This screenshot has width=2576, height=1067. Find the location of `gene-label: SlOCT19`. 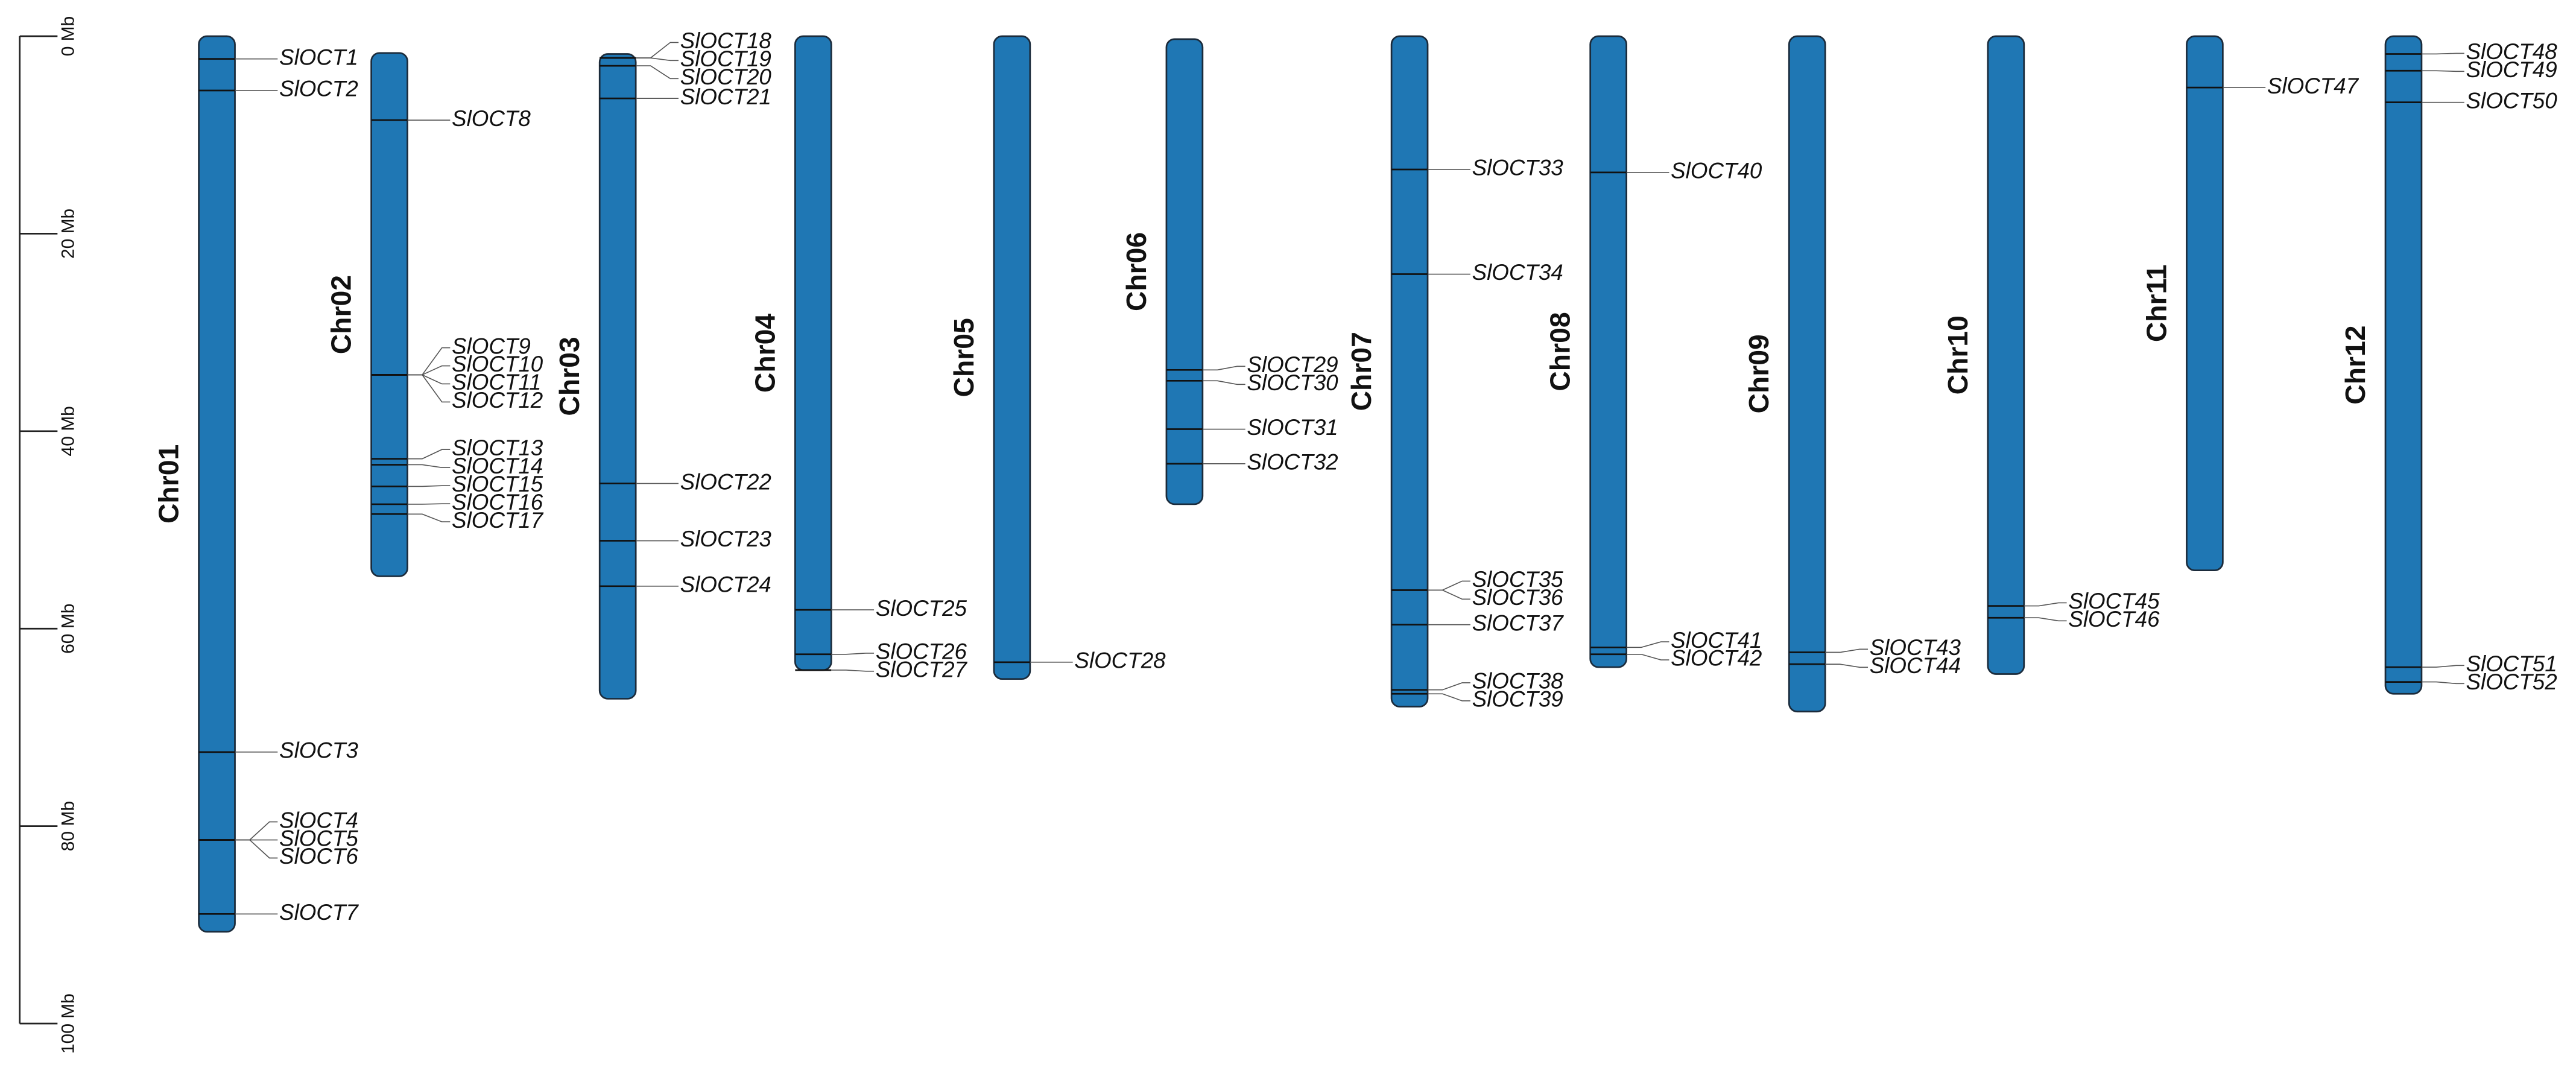

gene-label: SlOCT19 is located at coordinates (725, 58).